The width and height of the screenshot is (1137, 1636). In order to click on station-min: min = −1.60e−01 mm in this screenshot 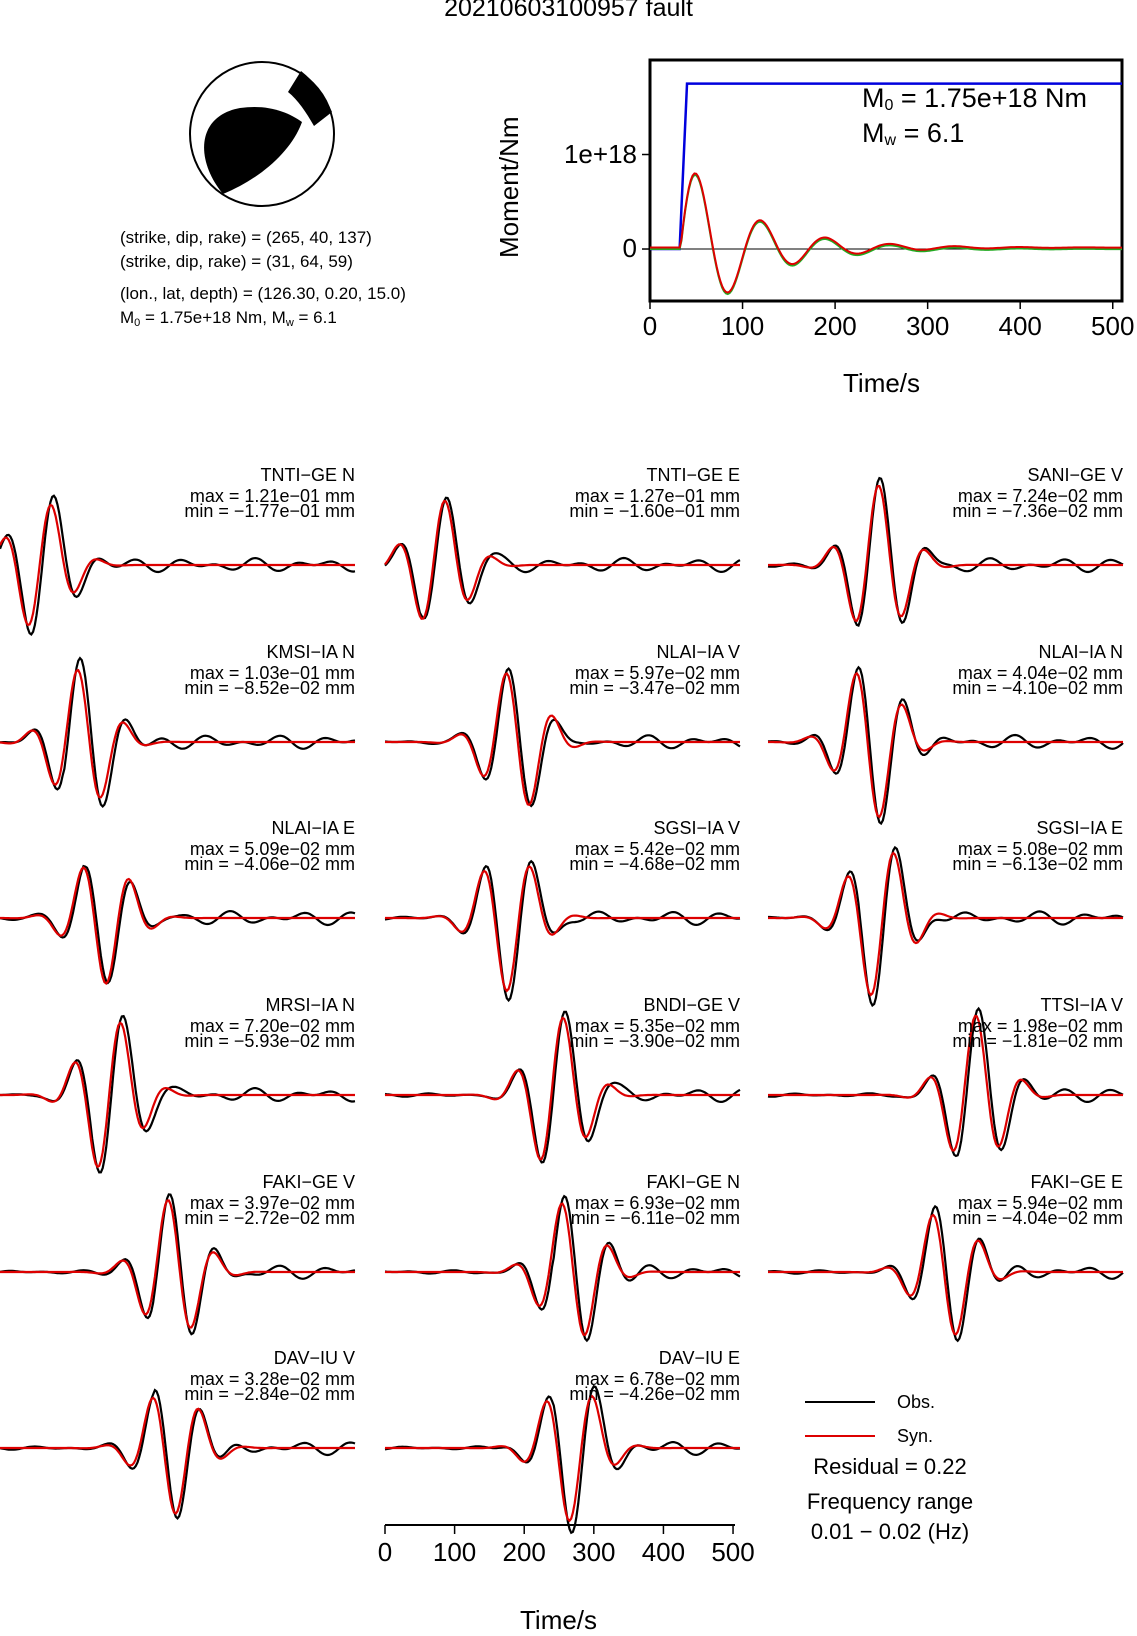, I will do `click(654, 511)`.